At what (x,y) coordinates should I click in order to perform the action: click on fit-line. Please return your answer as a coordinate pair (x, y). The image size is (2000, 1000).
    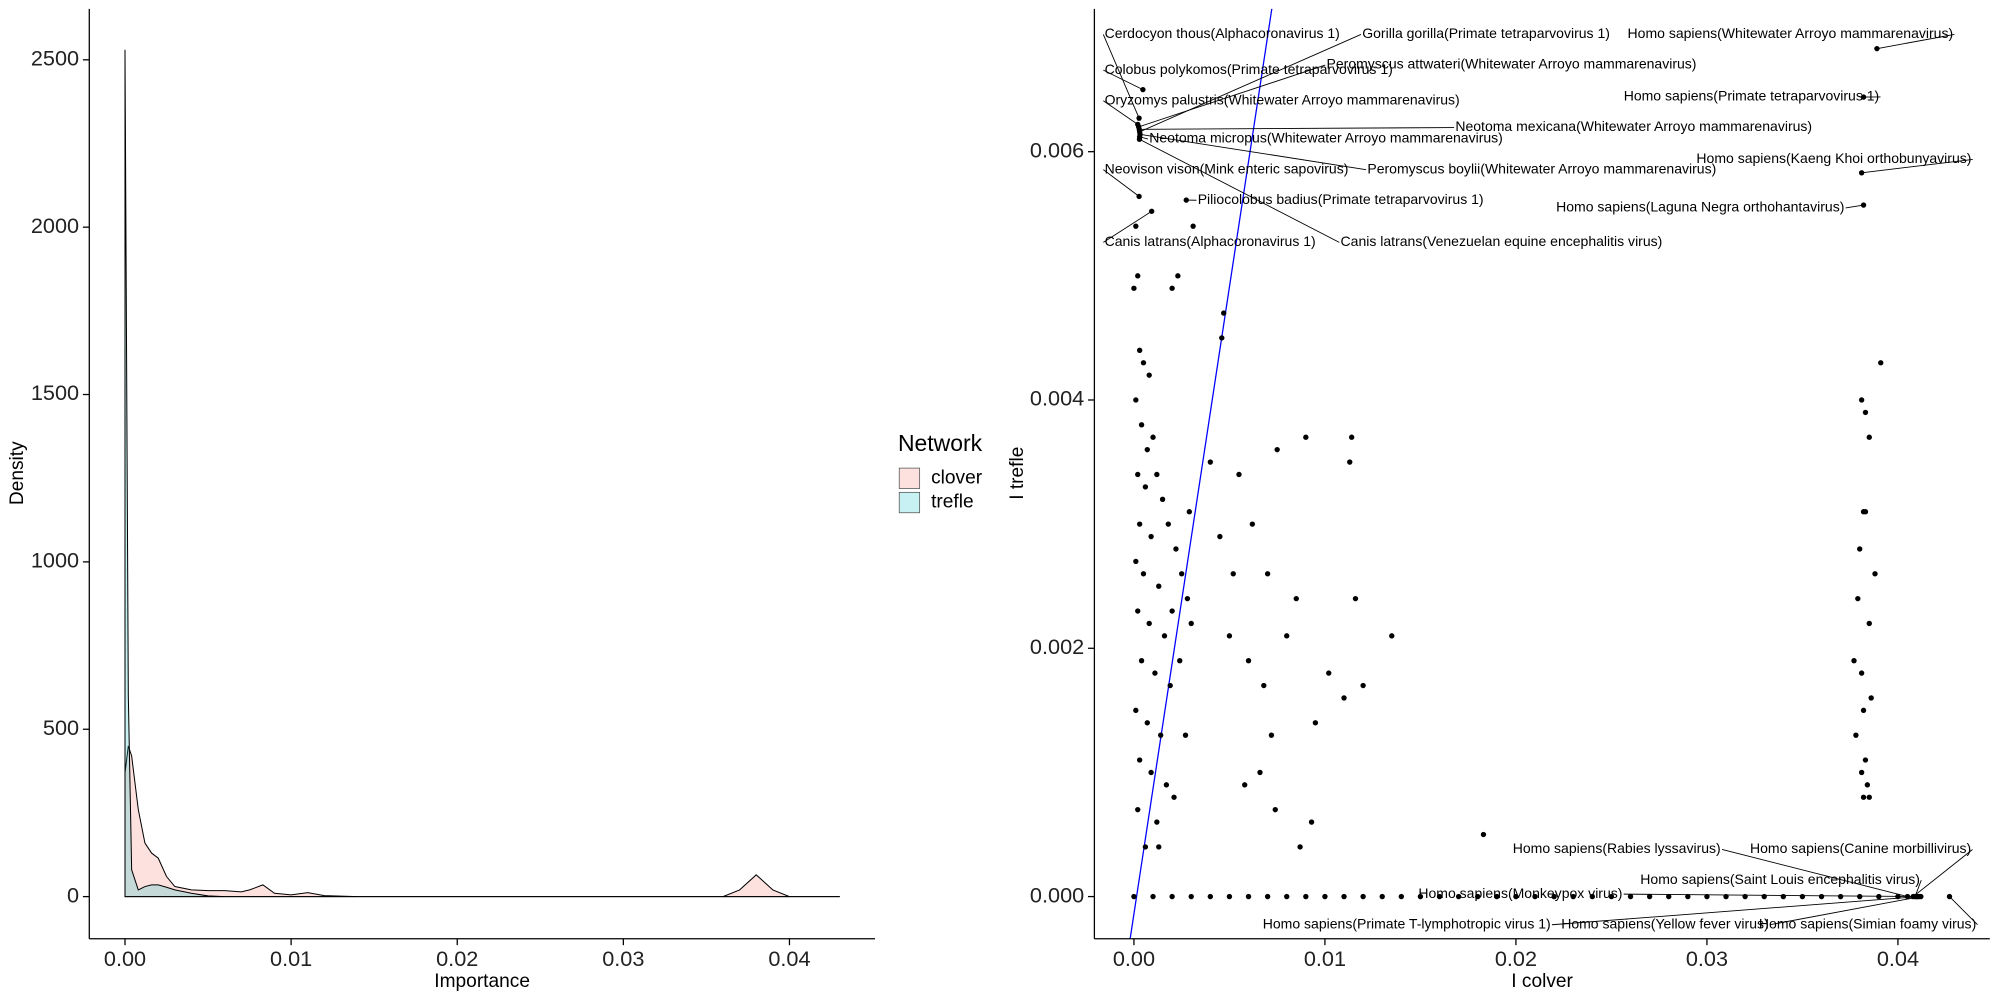
    Looking at the image, I should click on (1201, 473).